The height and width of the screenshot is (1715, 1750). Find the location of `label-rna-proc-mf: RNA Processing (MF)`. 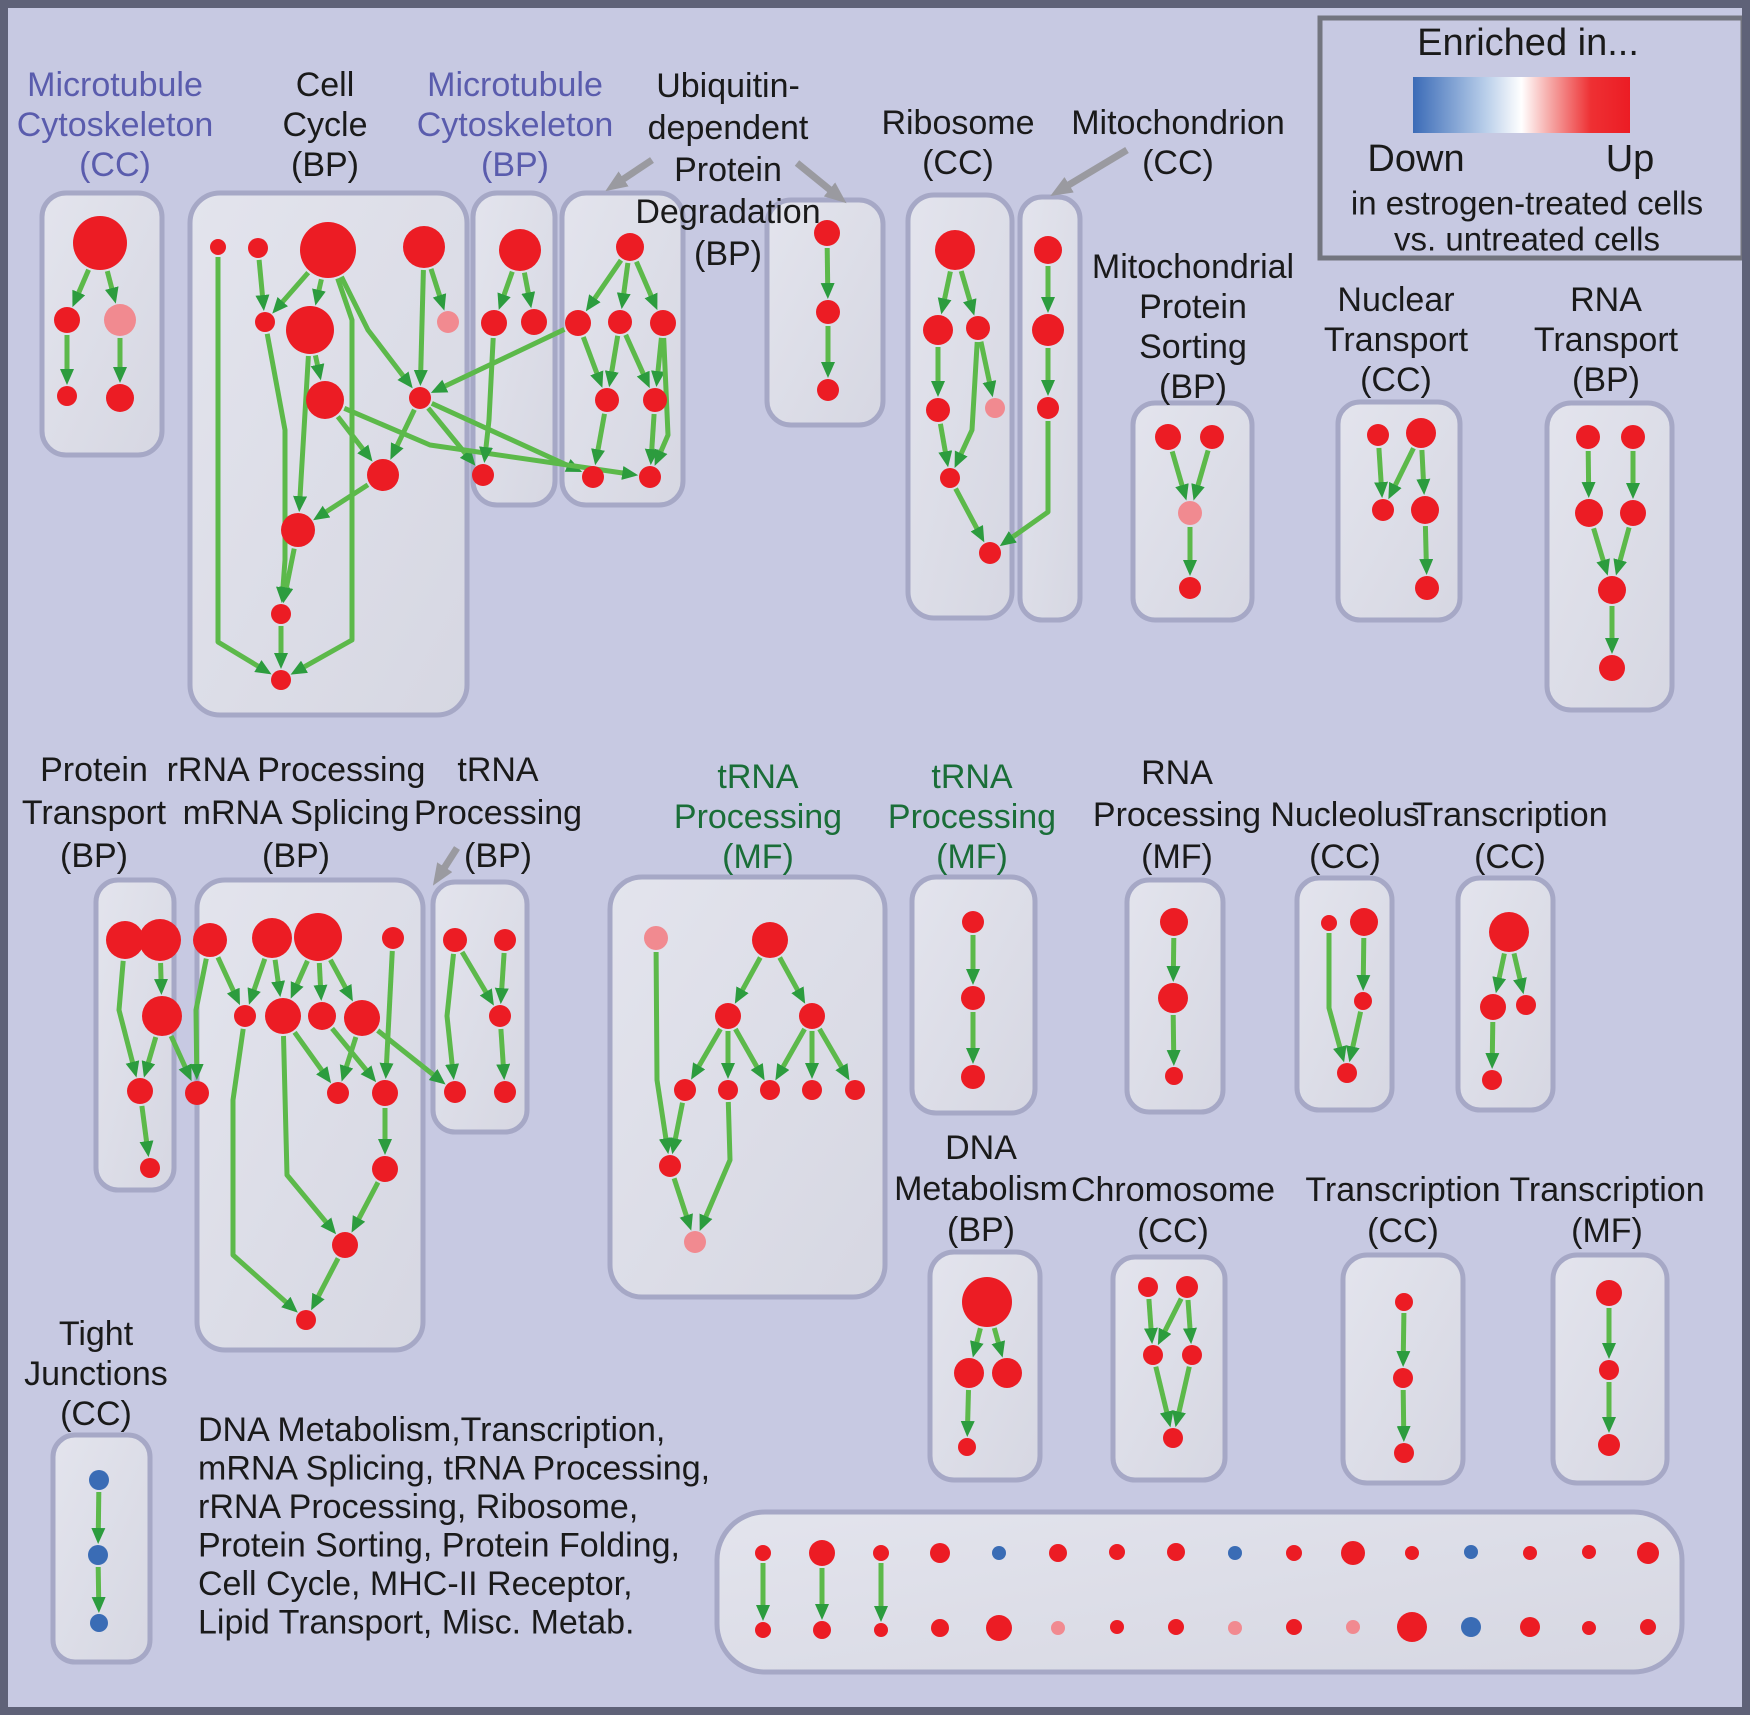

label-rna-proc-mf: RNA Processing (MF) is located at coordinates (1177, 815).